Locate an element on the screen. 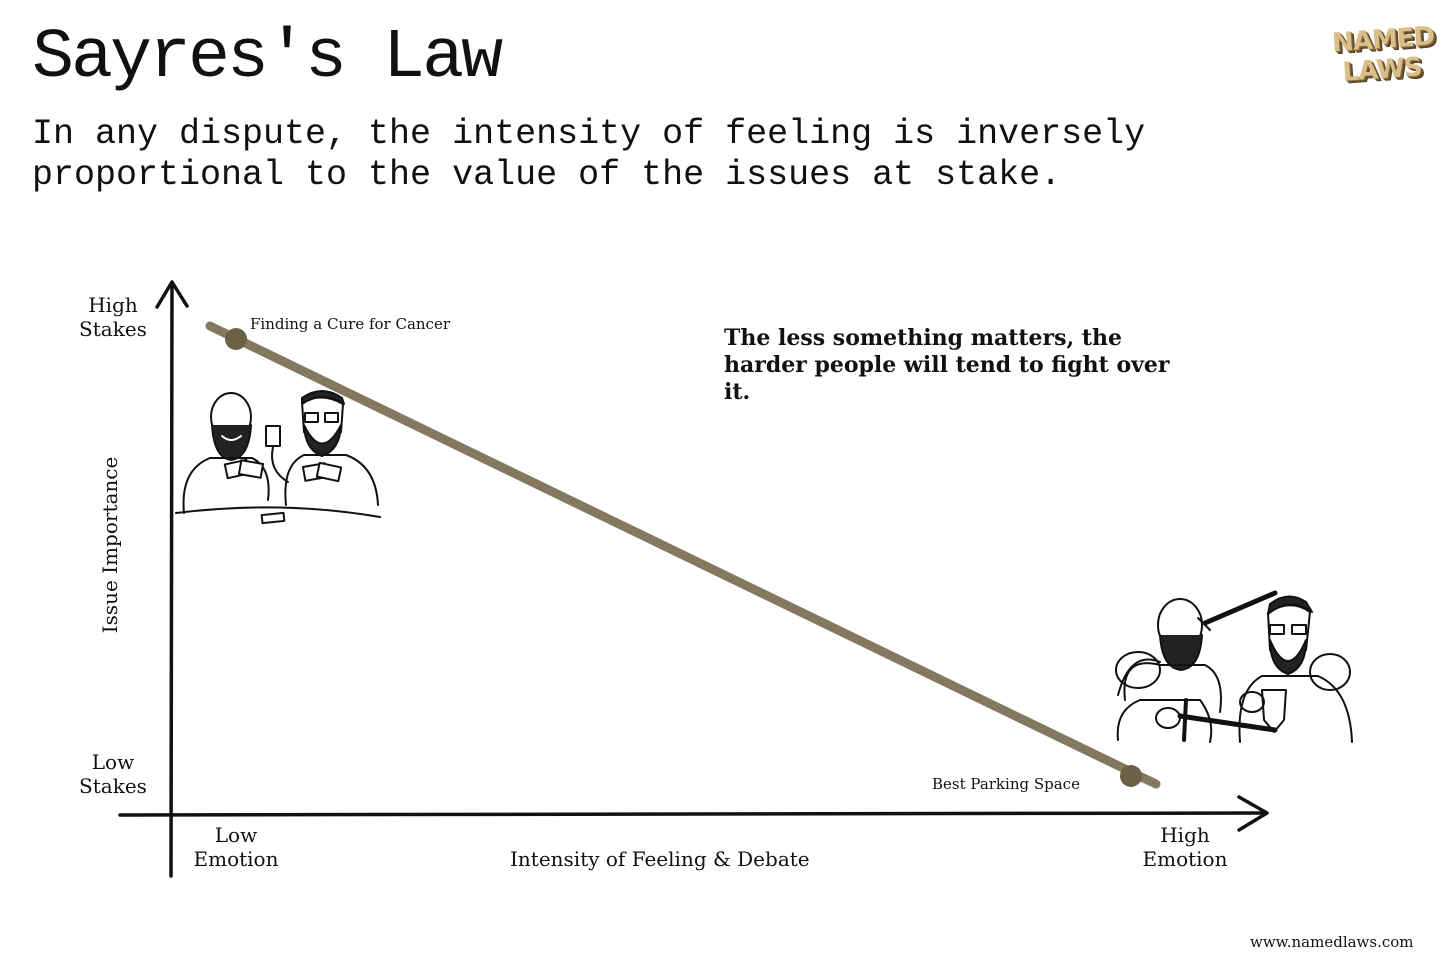 The image size is (1456, 971). point-cure-for-cancer is located at coordinates (236, 339).